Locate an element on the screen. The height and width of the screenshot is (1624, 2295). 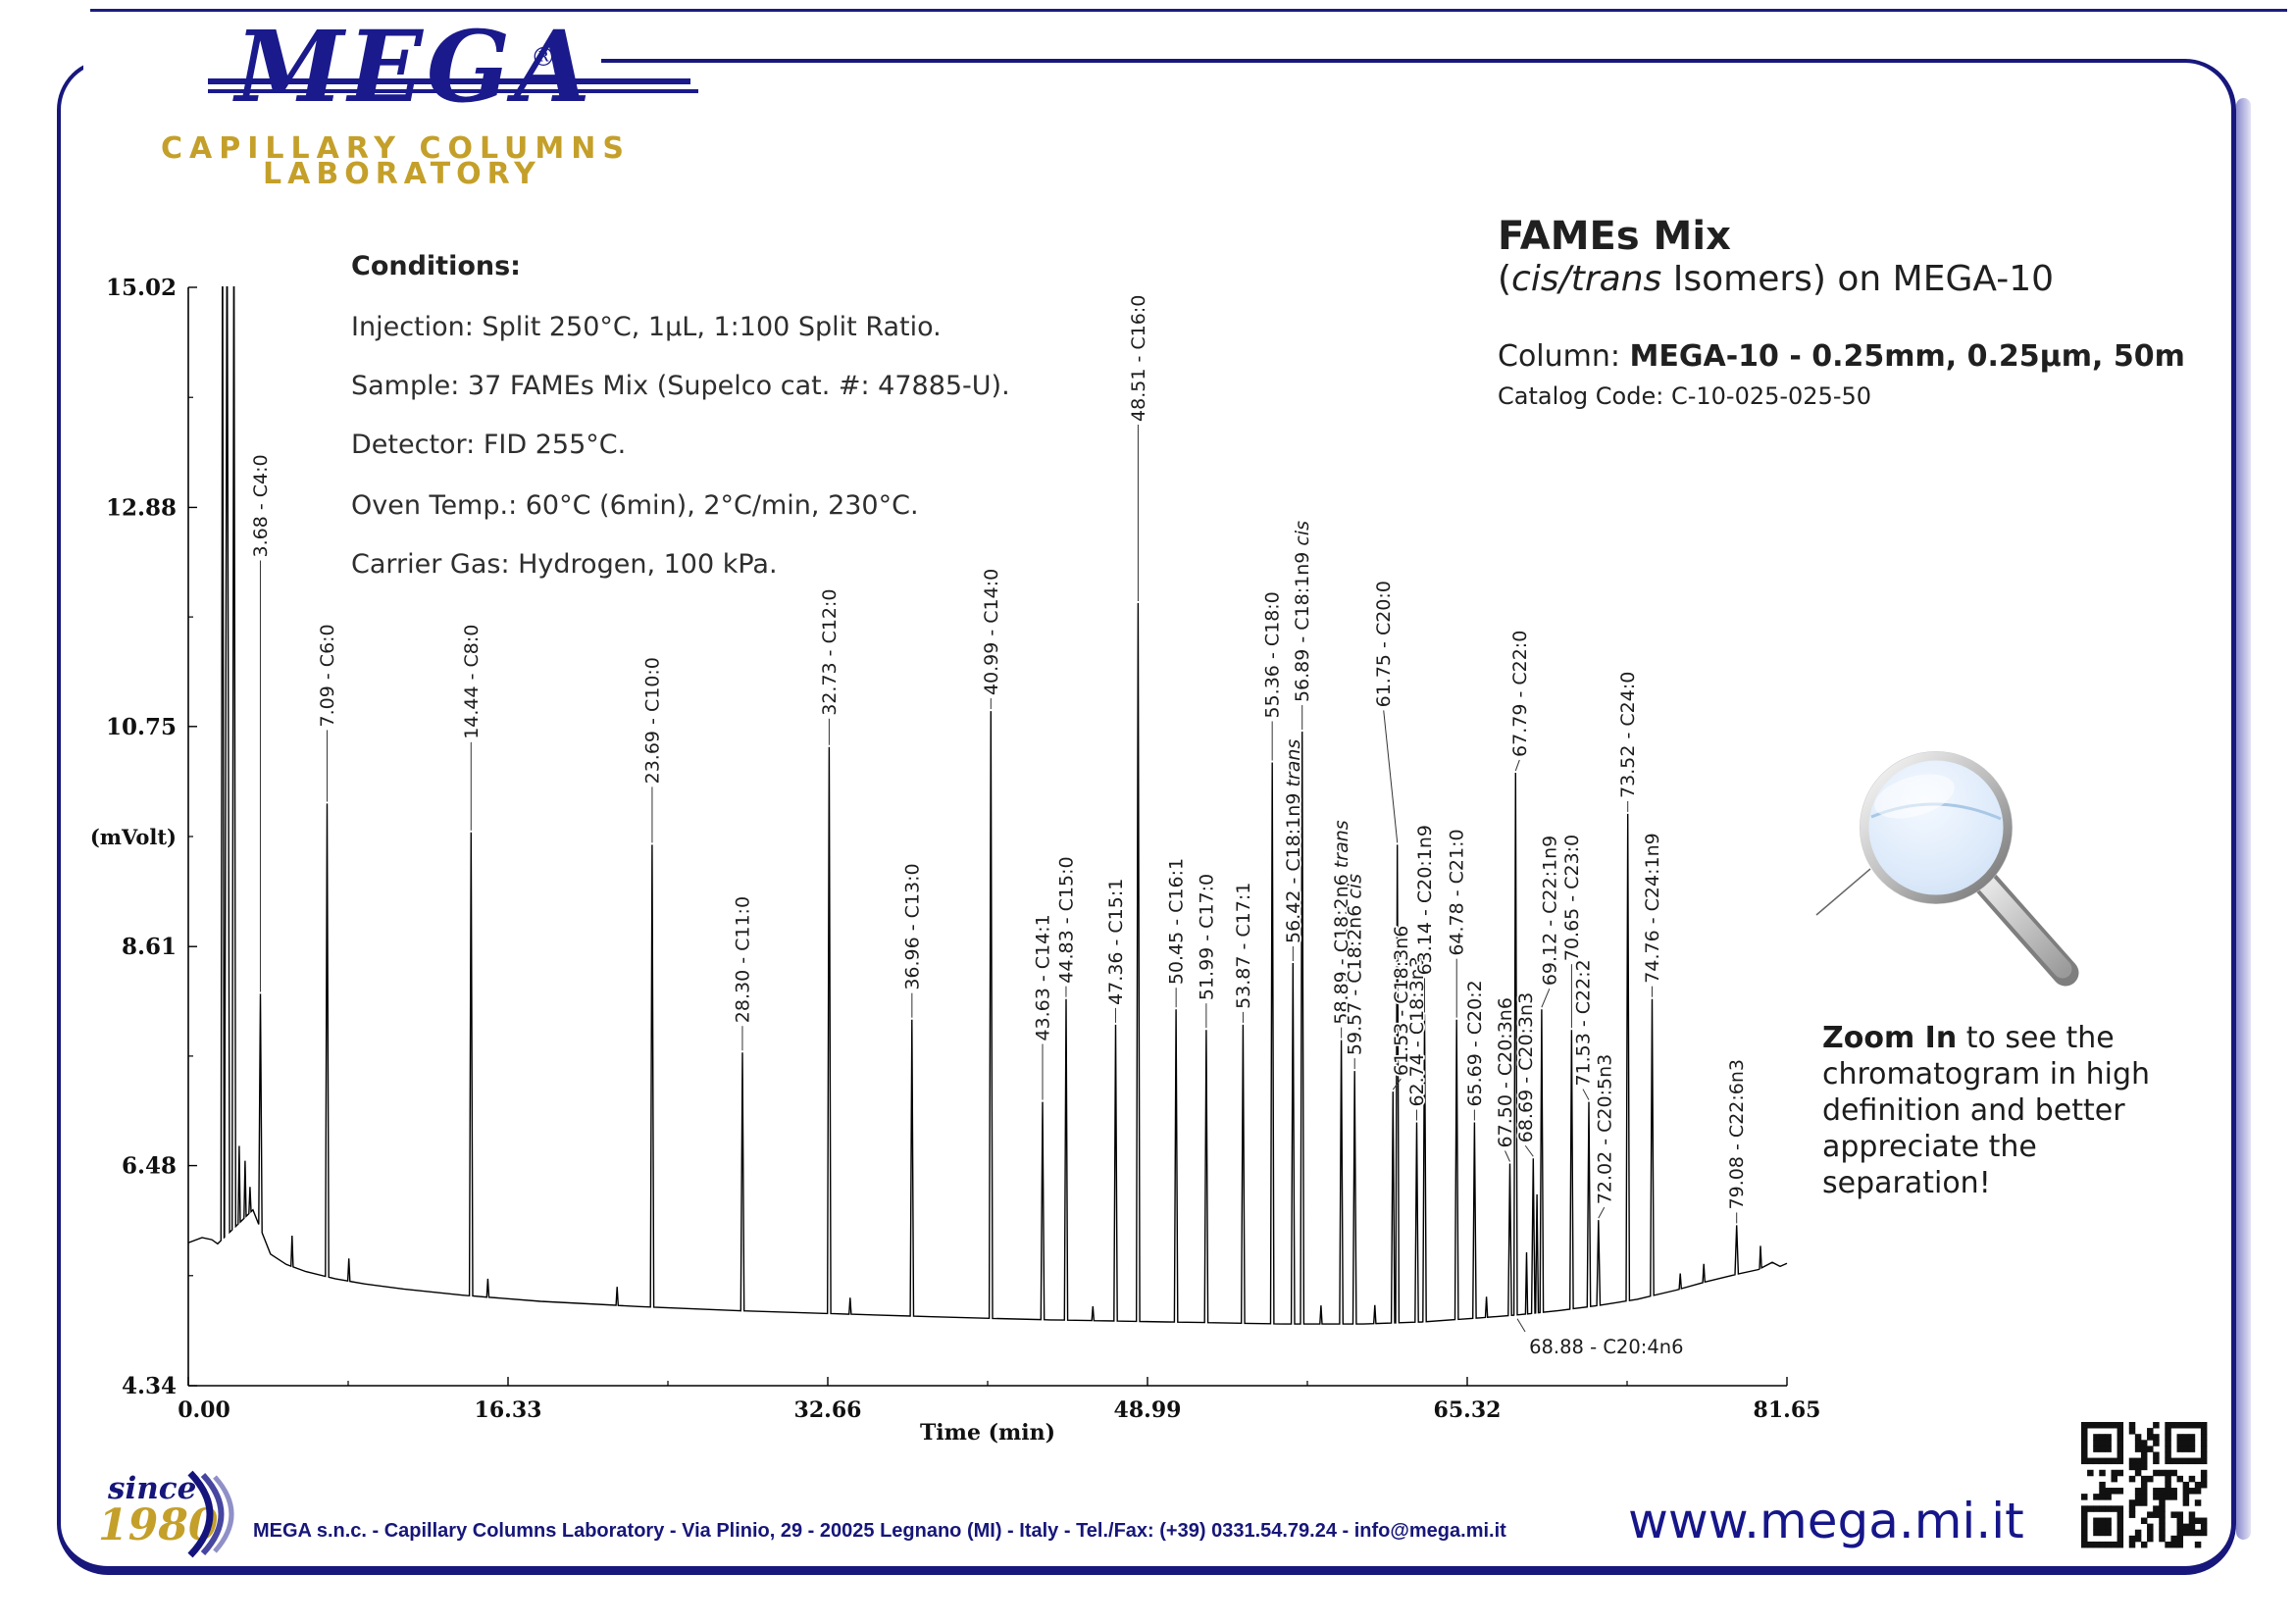
svg-text: 4.34 is located at coordinates (149, 1386).